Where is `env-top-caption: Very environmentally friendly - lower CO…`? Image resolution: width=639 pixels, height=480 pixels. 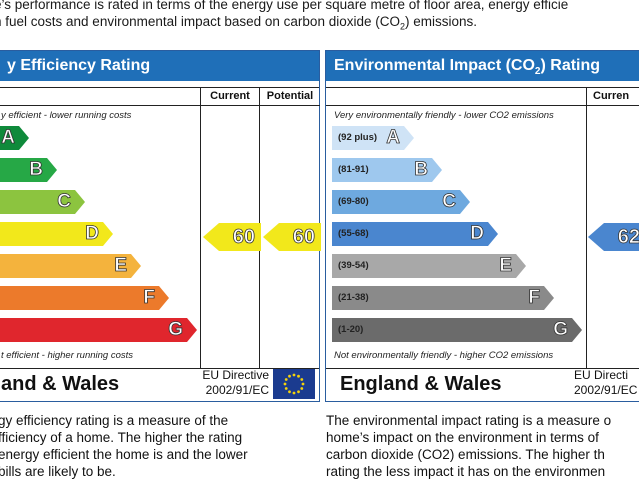 env-top-caption: Very environmentally friendly - lower CO… is located at coordinates (444, 115).